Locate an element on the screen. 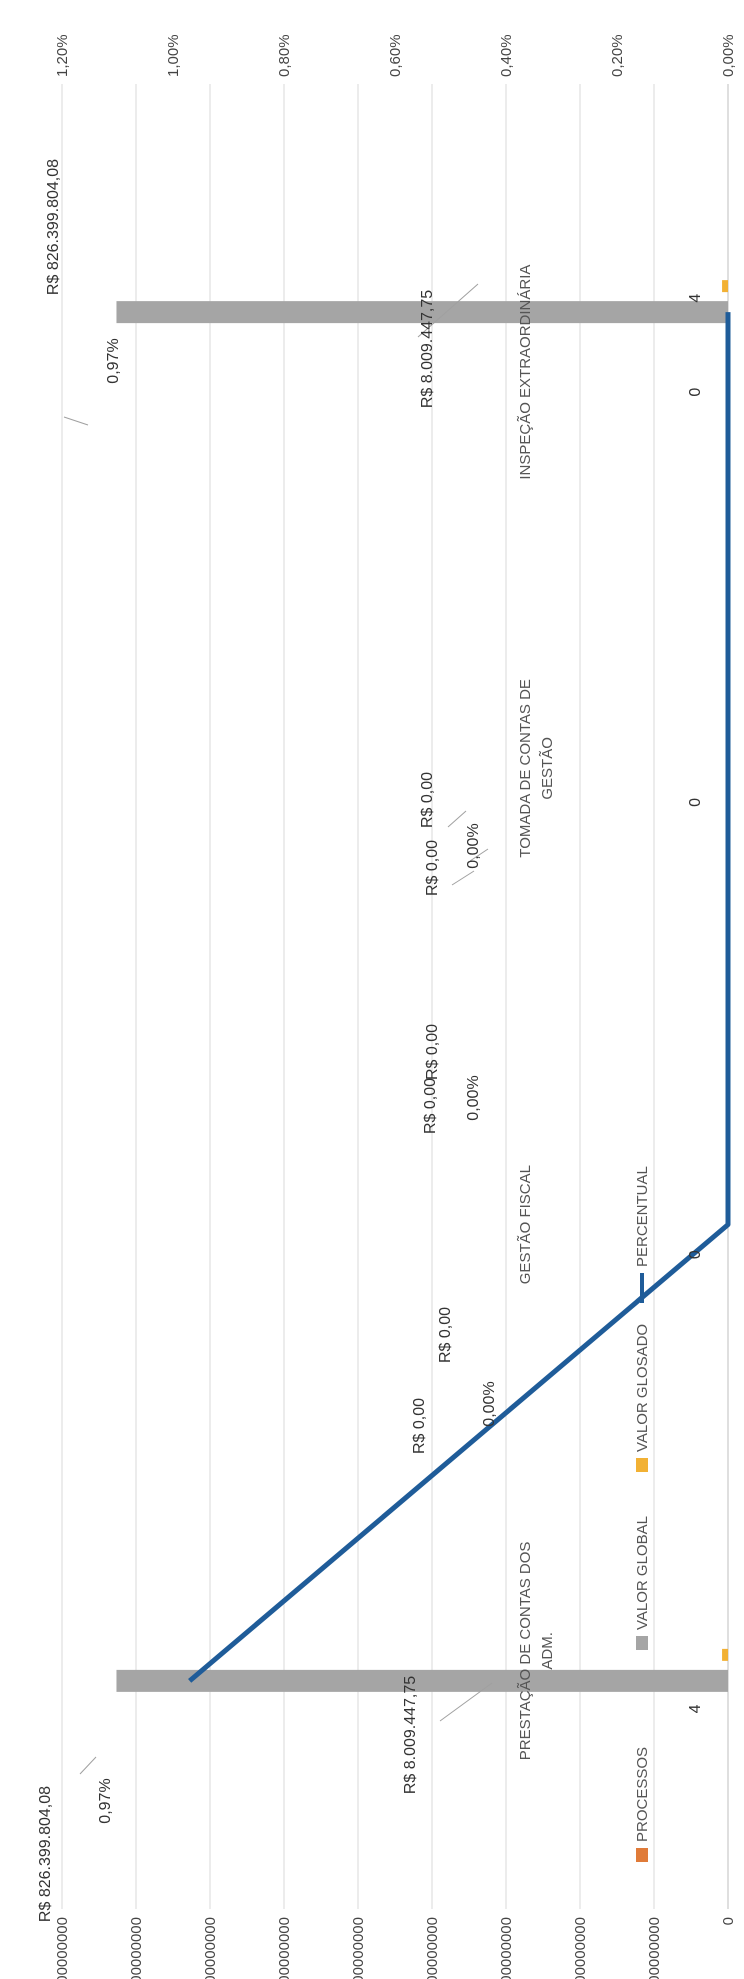 The image size is (744, 1979). primary-tick-label: 500000000 is located at coordinates (358, 1948).